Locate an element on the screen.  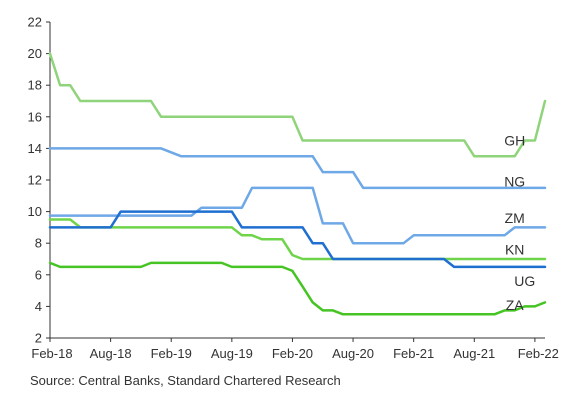
y-tick-label: 10 is located at coordinates (35, 211).